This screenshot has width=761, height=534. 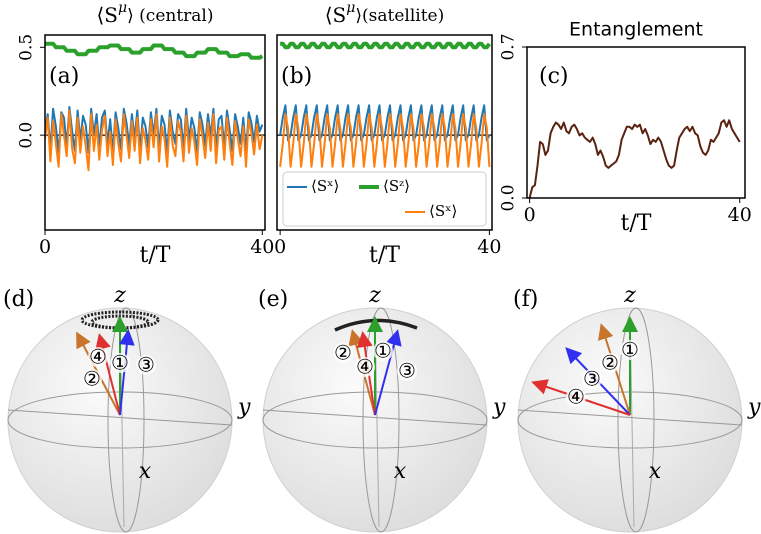 I want to click on panel-label: (d), so click(x=18, y=299).